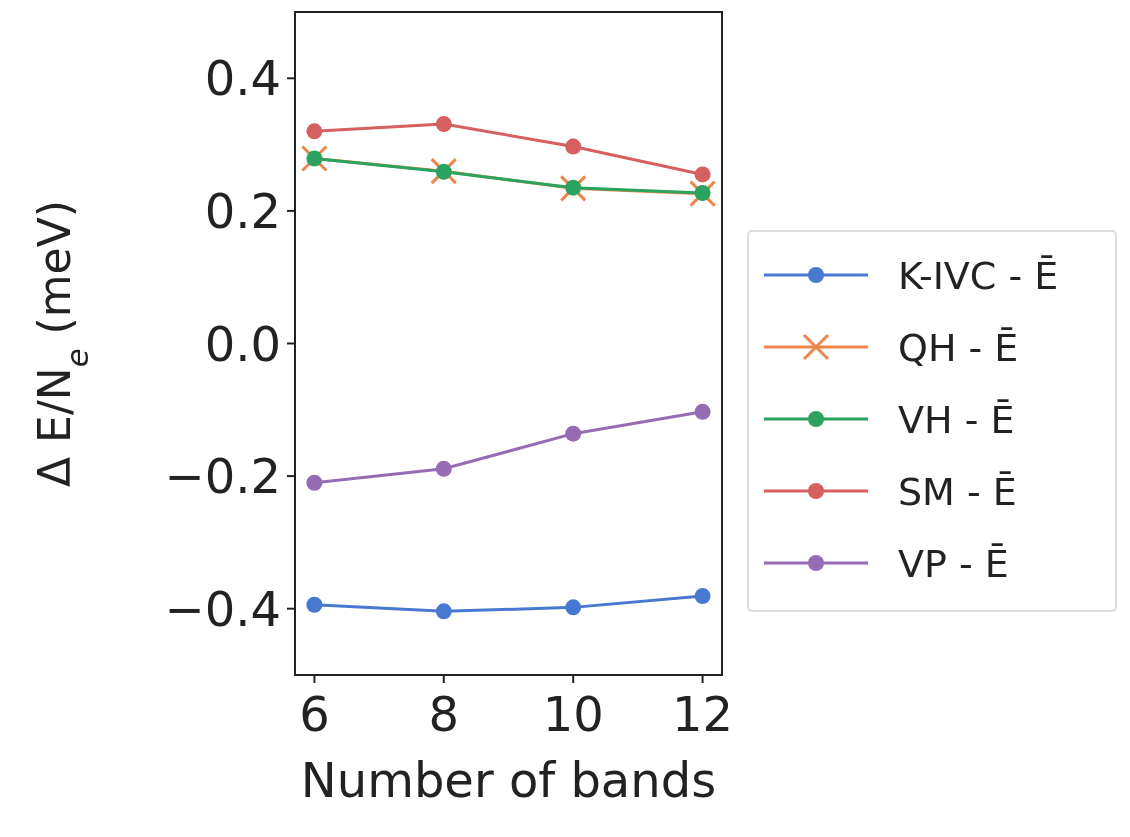 The image size is (1130, 837). I want to click on x-tick-label: 8, so click(444, 714).